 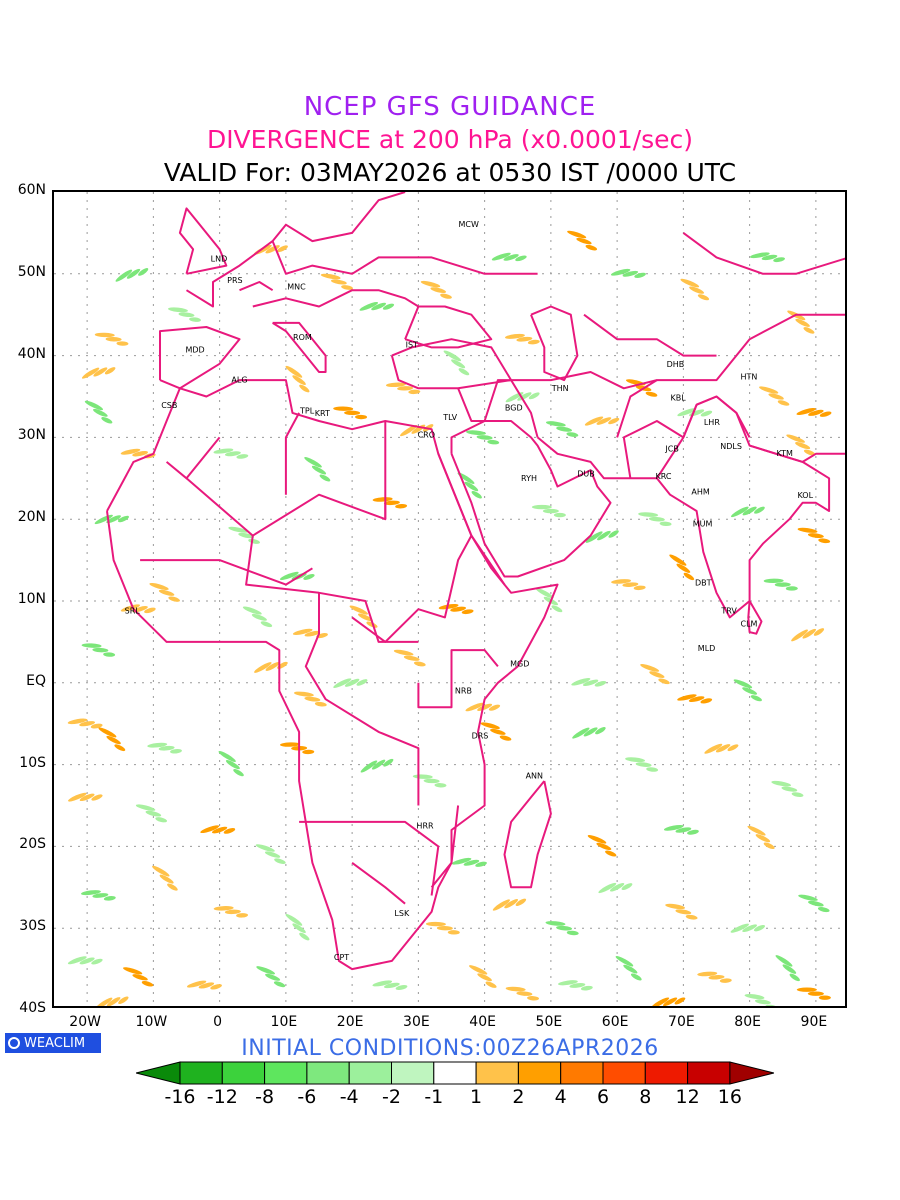 I want to click on colorbar-label: 2, so click(x=518, y=1097).